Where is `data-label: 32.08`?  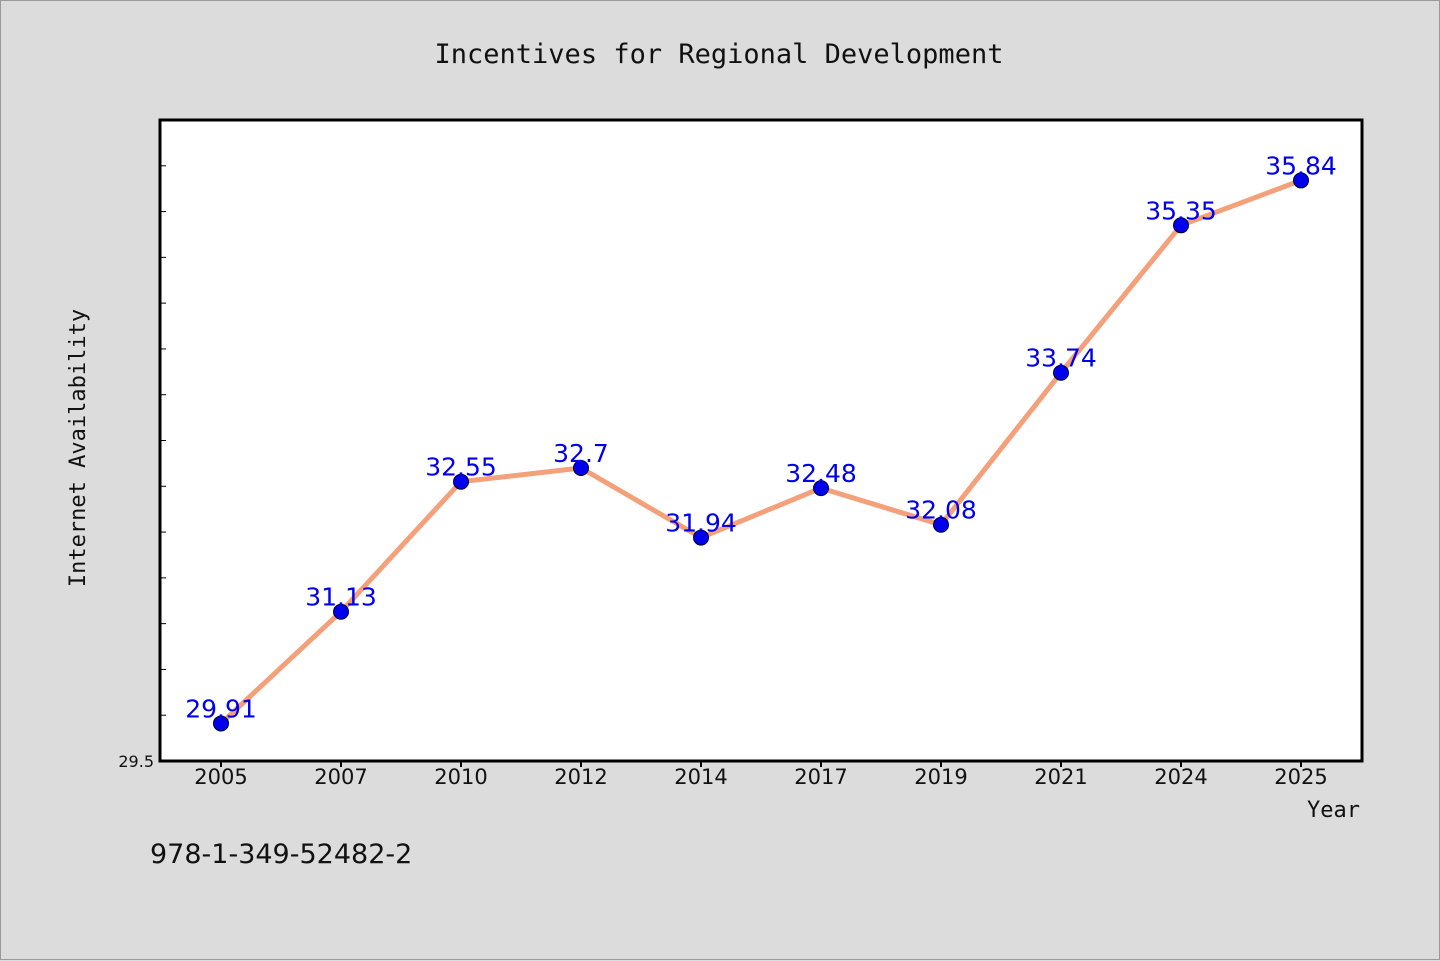
data-label: 32.08 is located at coordinates (941, 510).